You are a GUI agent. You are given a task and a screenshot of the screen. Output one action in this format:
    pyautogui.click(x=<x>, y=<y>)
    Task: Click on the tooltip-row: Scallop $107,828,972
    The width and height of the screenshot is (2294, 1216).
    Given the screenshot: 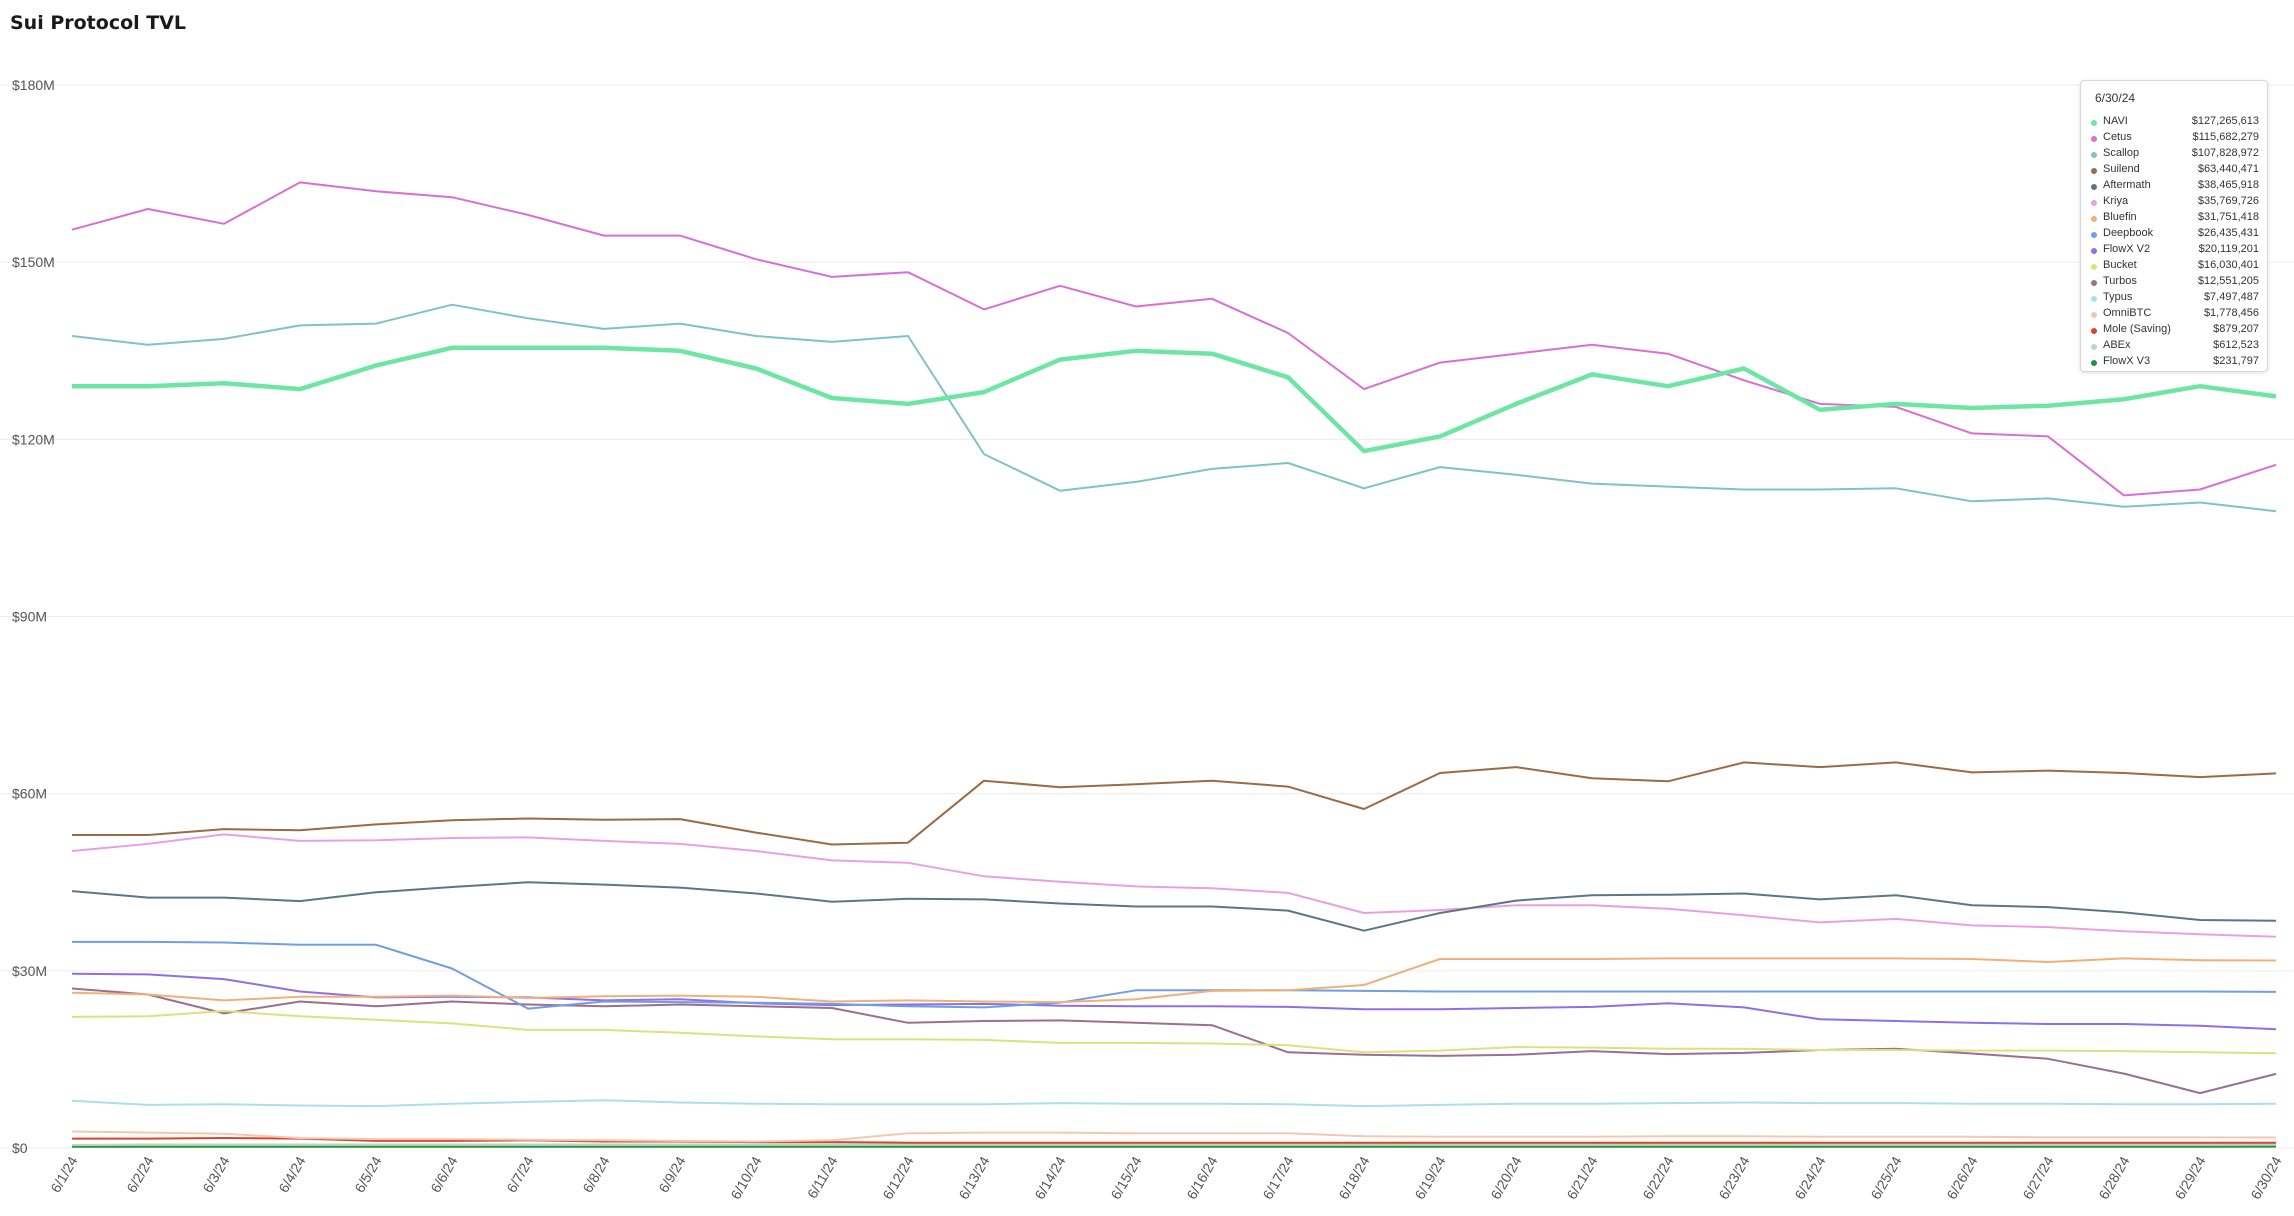 What is the action you would take?
    pyautogui.click(x=2175, y=155)
    